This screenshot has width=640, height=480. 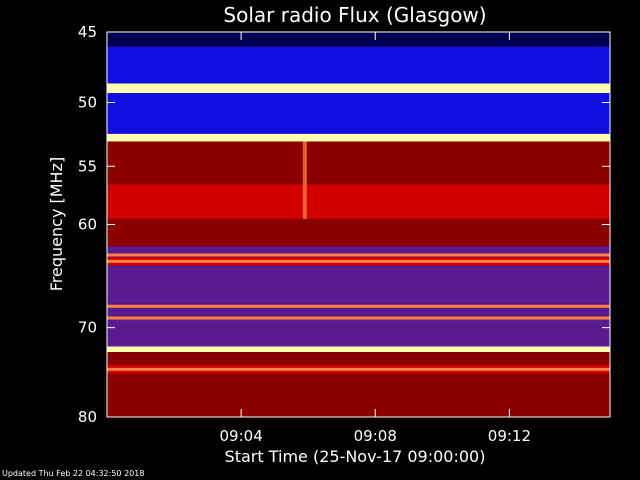 What do you see at coordinates (87, 225) in the screenshot?
I see `y-tick-label: 60` at bounding box center [87, 225].